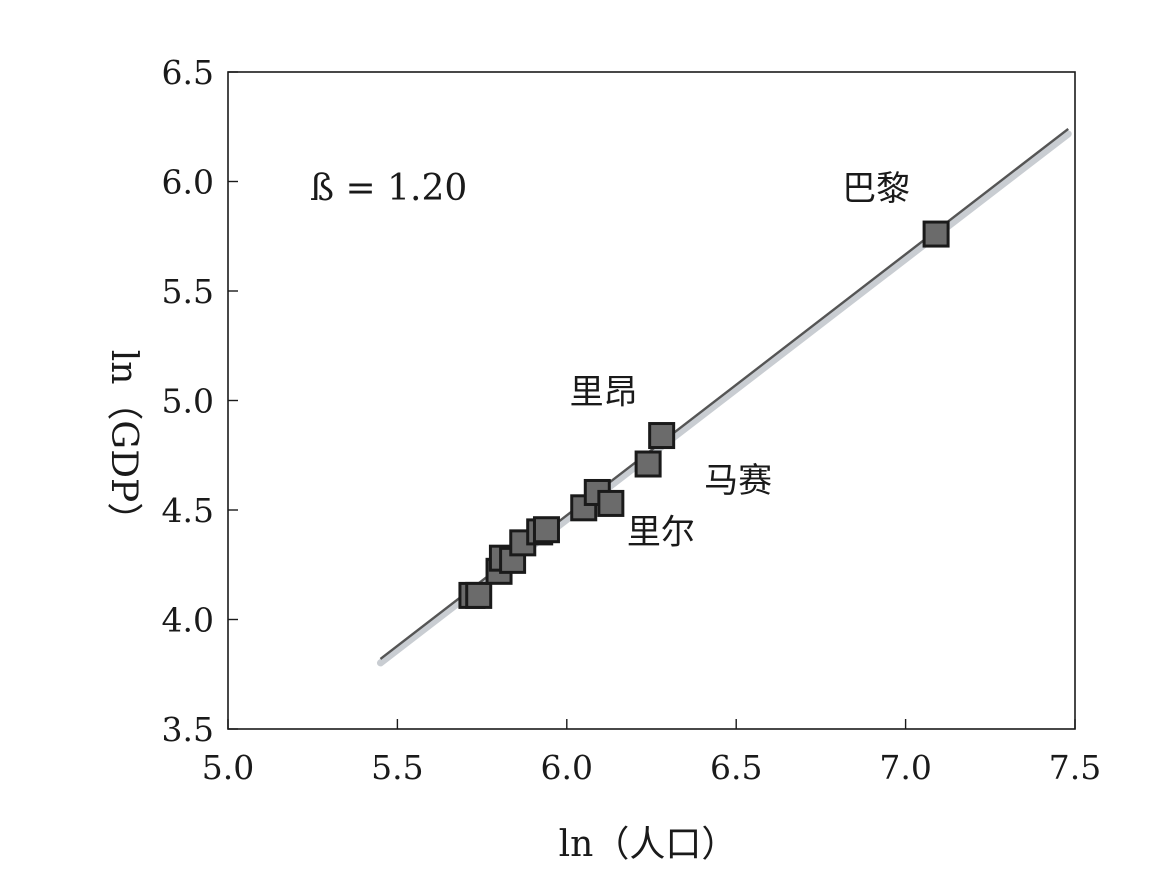 The image size is (1176, 889). Describe the element at coordinates (123, 444) in the screenshot. I see `y-axis-label: ln（GDP）` at that location.